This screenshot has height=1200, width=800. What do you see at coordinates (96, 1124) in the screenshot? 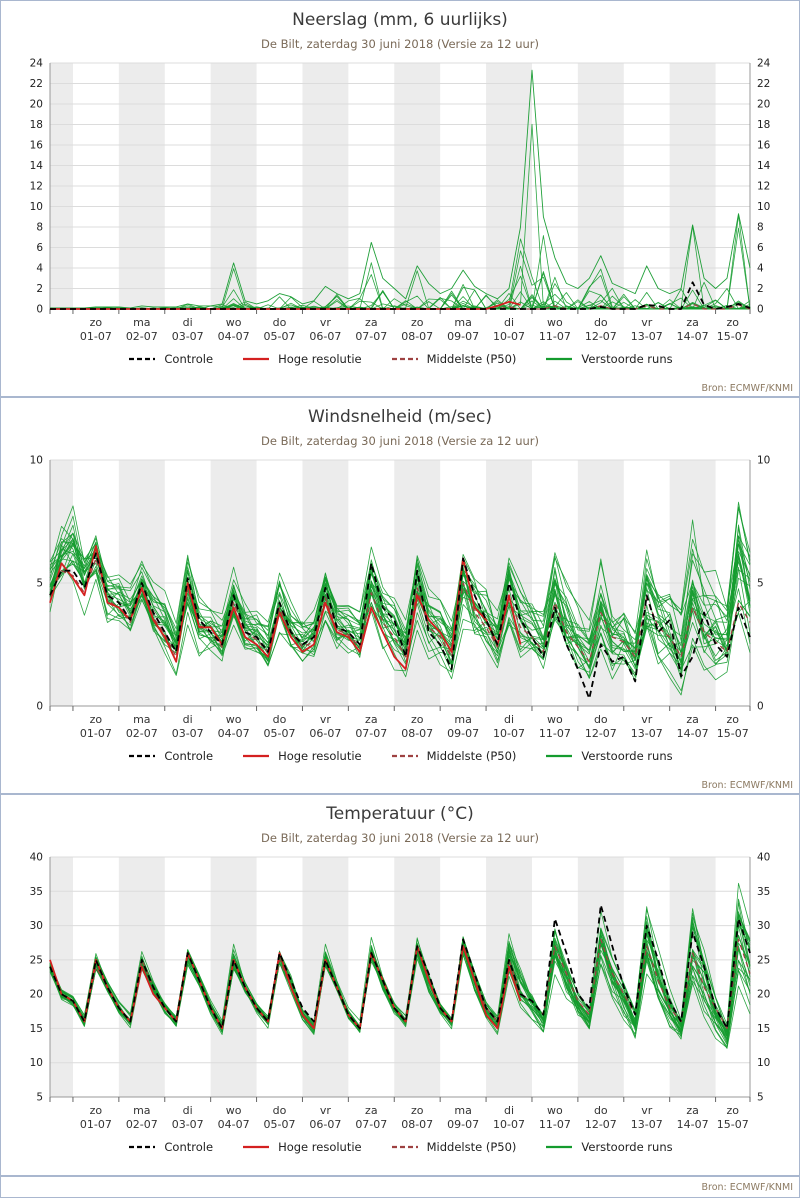
I see `svg-text: 01-07` at bounding box center [96, 1124].